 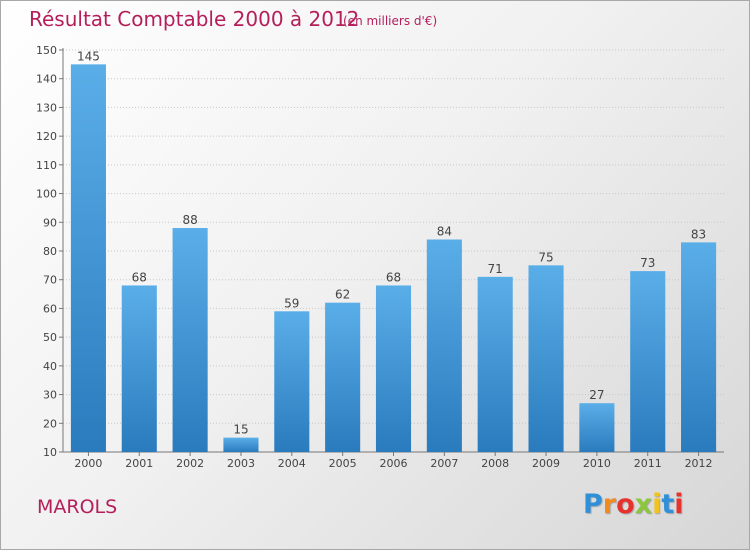 I want to click on logo-letter: r, so click(x=609, y=504).